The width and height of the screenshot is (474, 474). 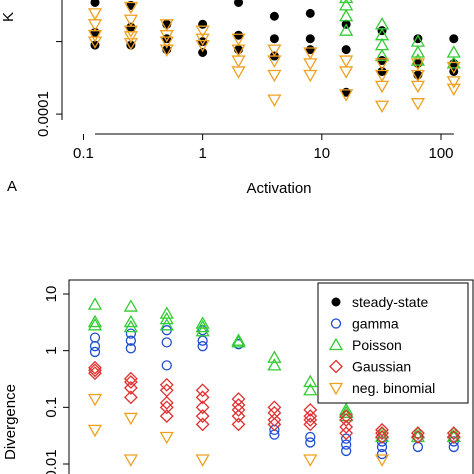 What do you see at coordinates (12, 186) in the screenshot?
I see `panel-a-label: A` at bounding box center [12, 186].